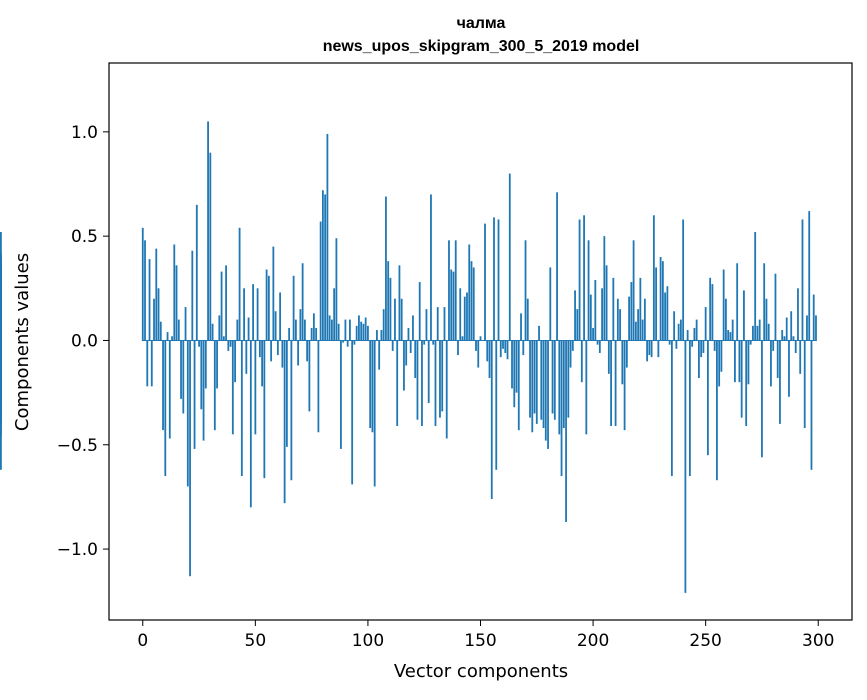  Describe the element at coordinates (256, 641) in the screenshot. I see `x-tick-label: 50` at that location.